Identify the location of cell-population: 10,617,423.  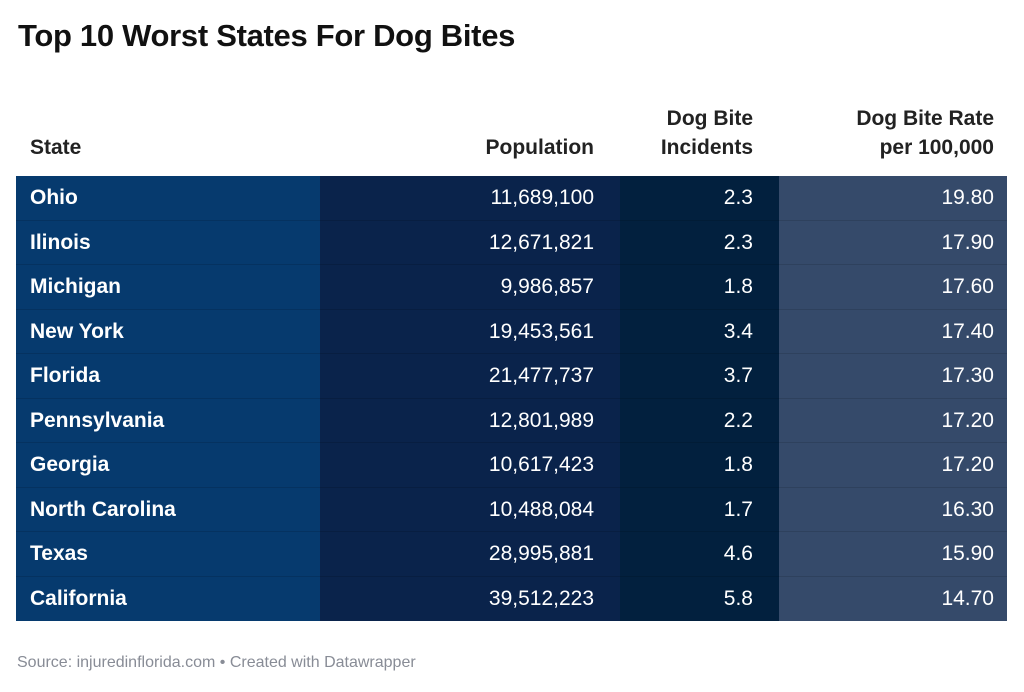
(470, 465).